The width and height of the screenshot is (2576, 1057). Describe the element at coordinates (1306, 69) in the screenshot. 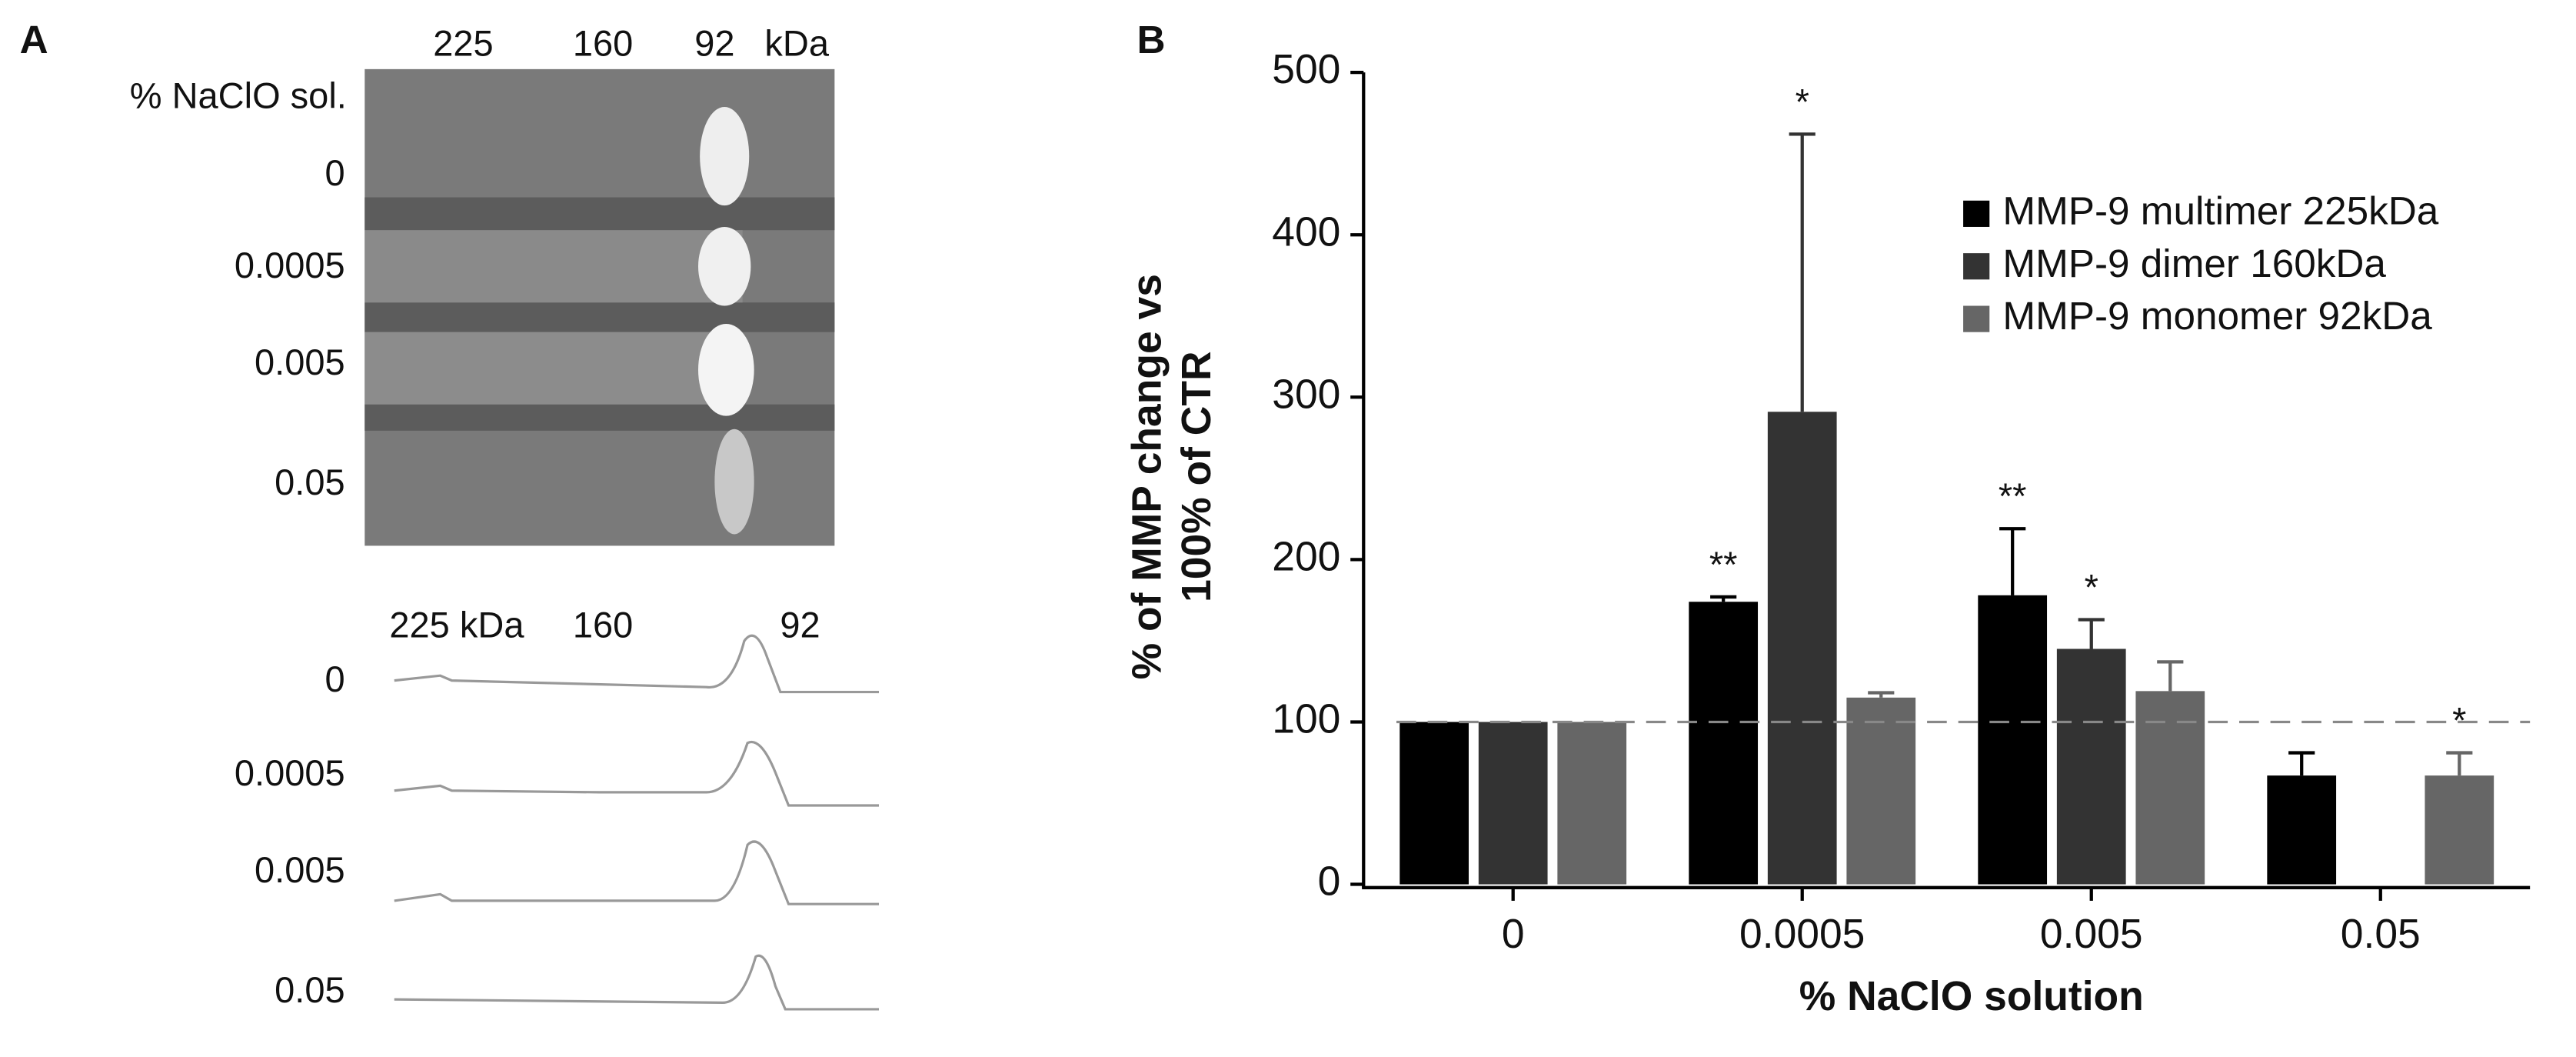

I see `y-tick-label: 500` at that location.